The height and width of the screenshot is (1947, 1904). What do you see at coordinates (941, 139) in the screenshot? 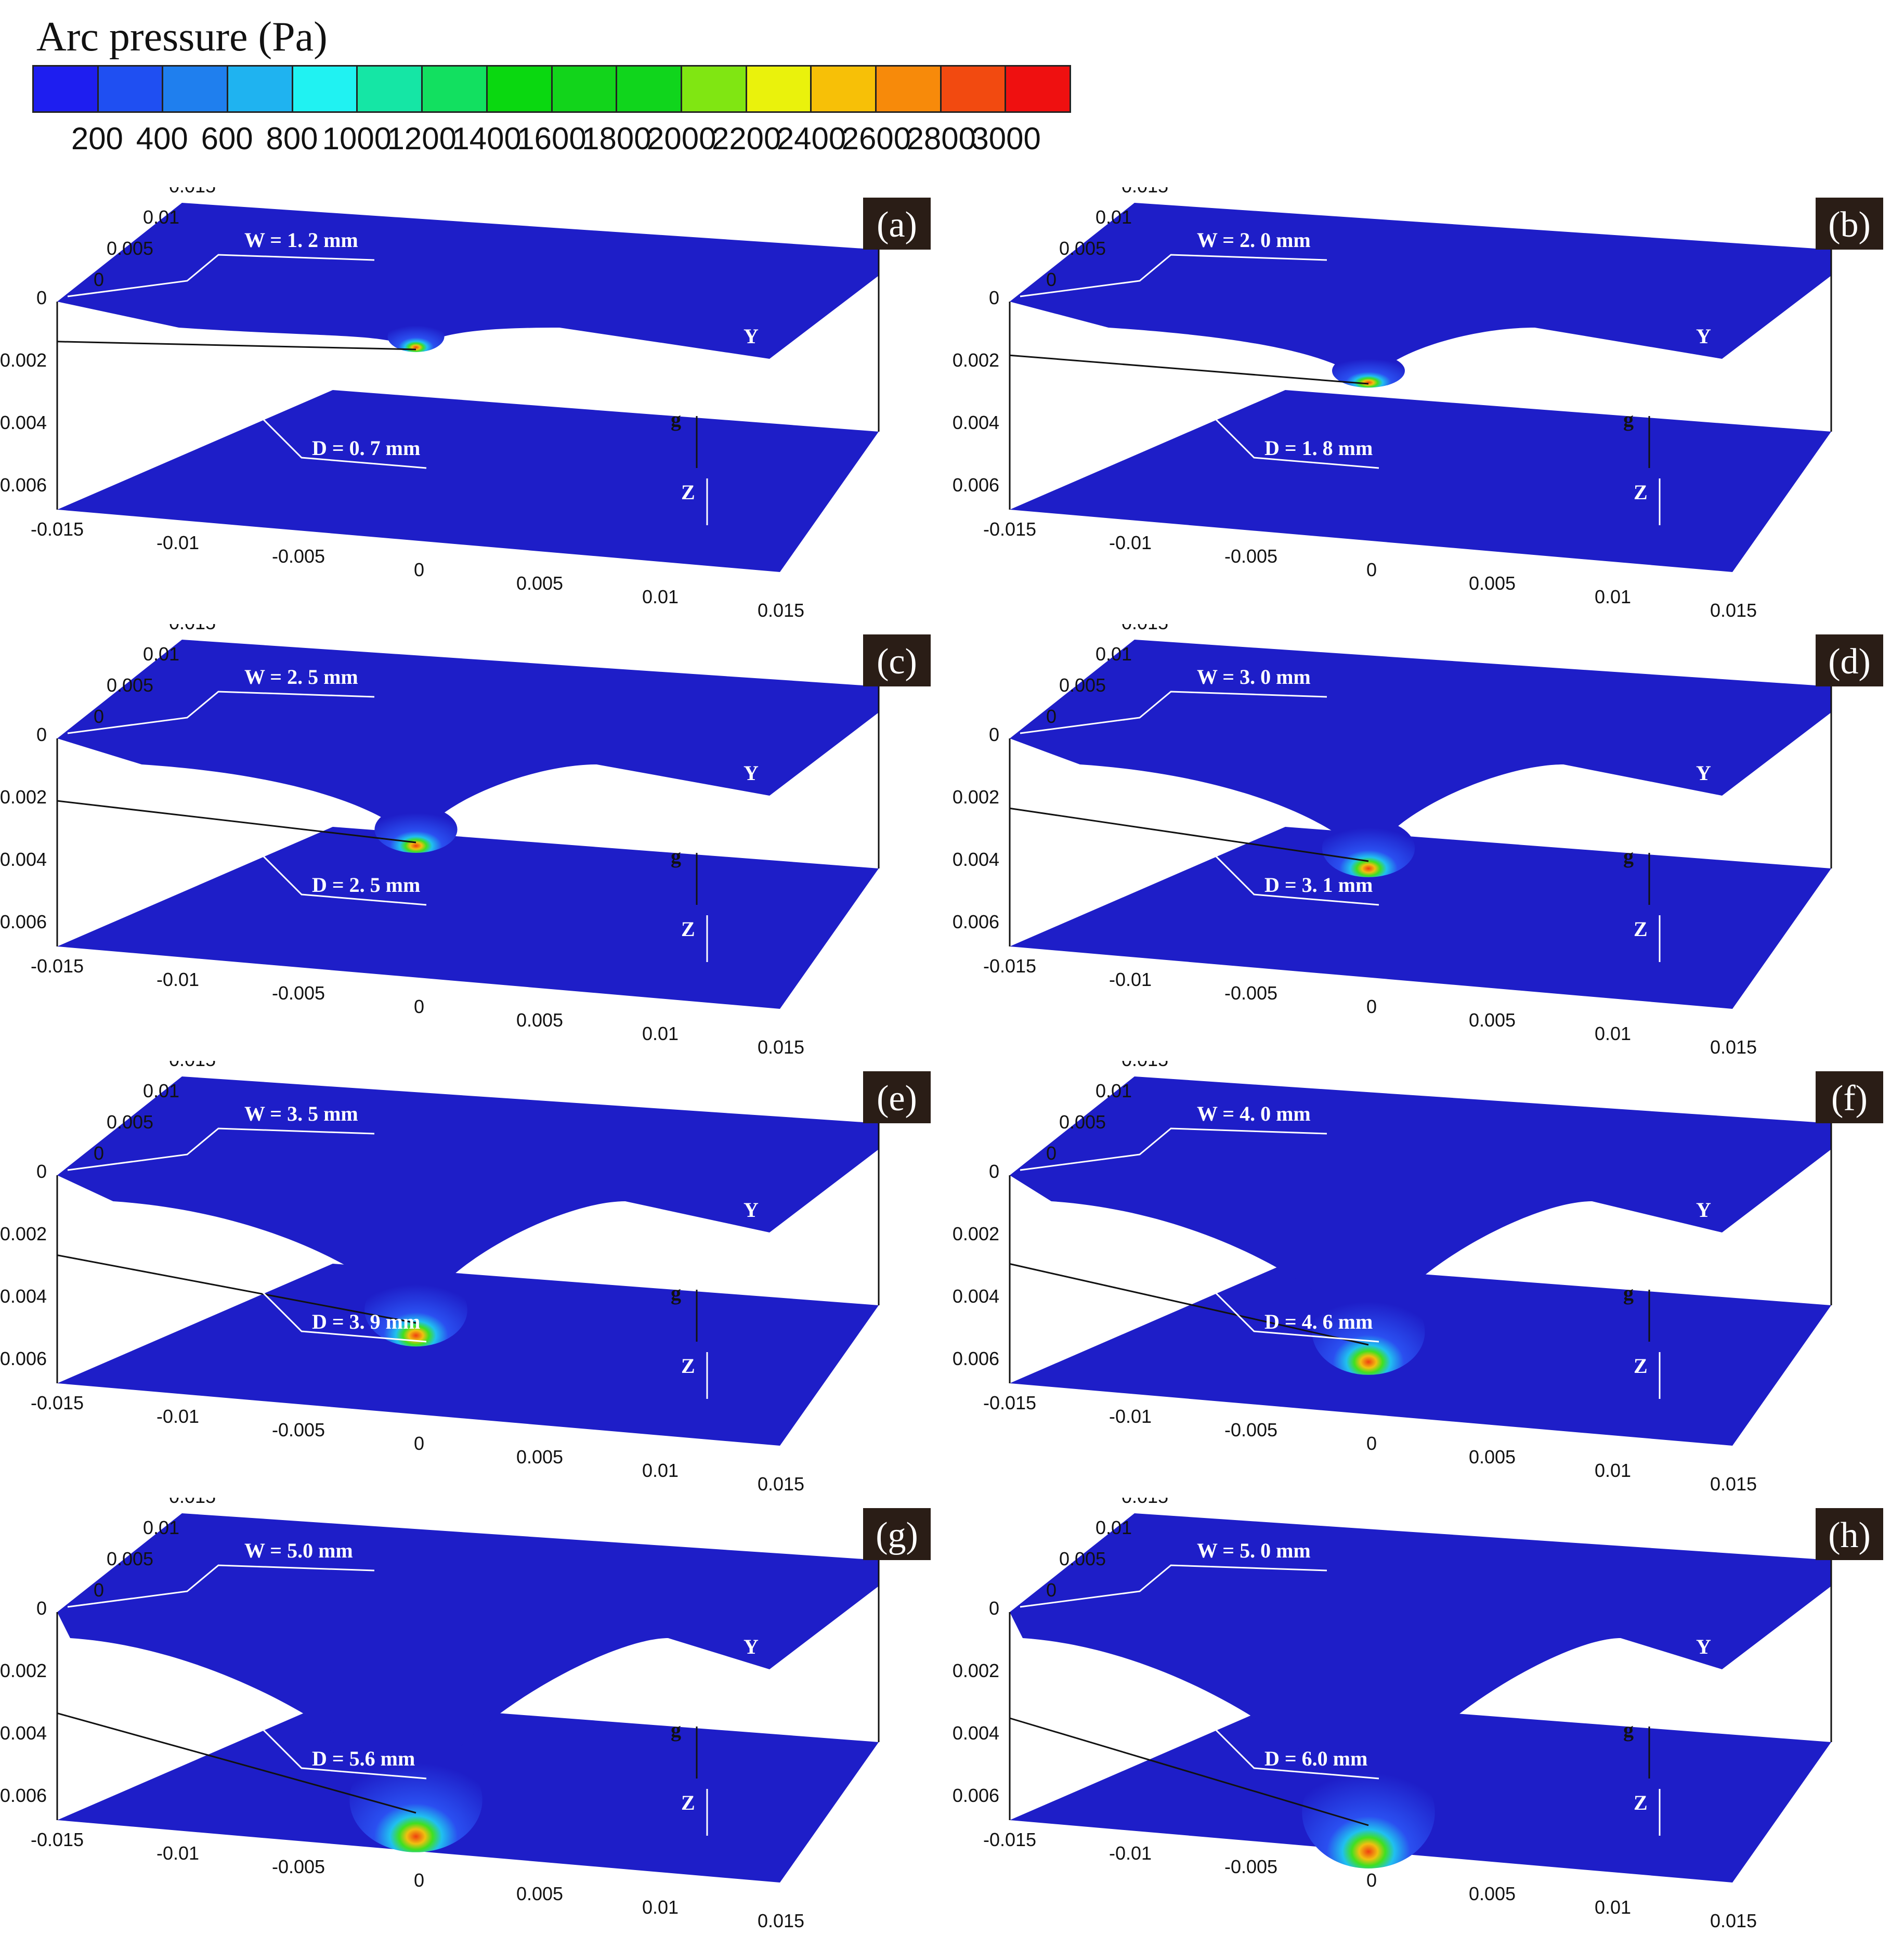
I see `colorbar-tick-label: 2800` at bounding box center [941, 139].